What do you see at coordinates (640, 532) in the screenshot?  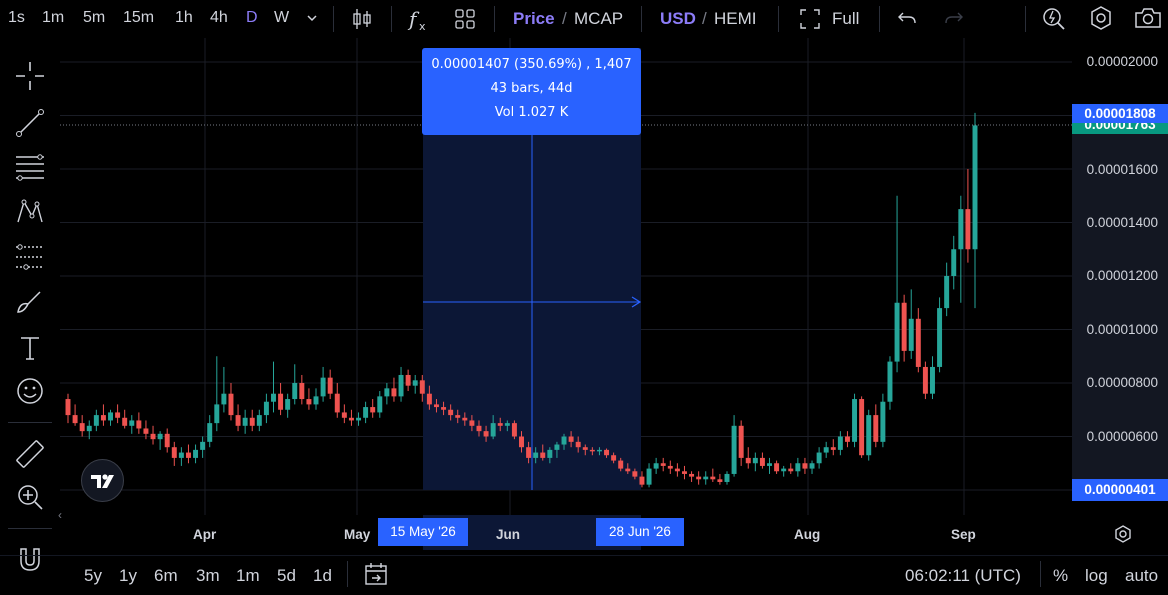 I see `range-end-tag: 28 Jun '26` at bounding box center [640, 532].